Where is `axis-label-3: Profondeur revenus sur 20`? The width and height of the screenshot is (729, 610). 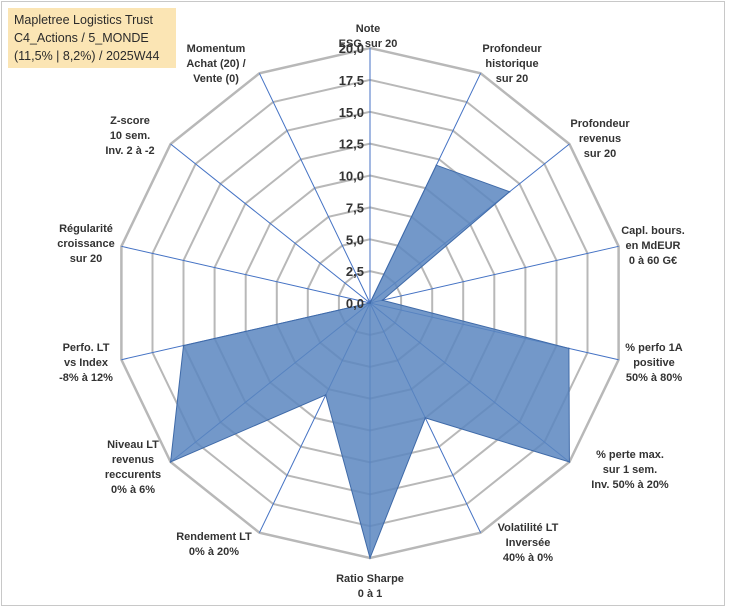 axis-label-3: Profondeur revenus sur 20 is located at coordinates (600, 139).